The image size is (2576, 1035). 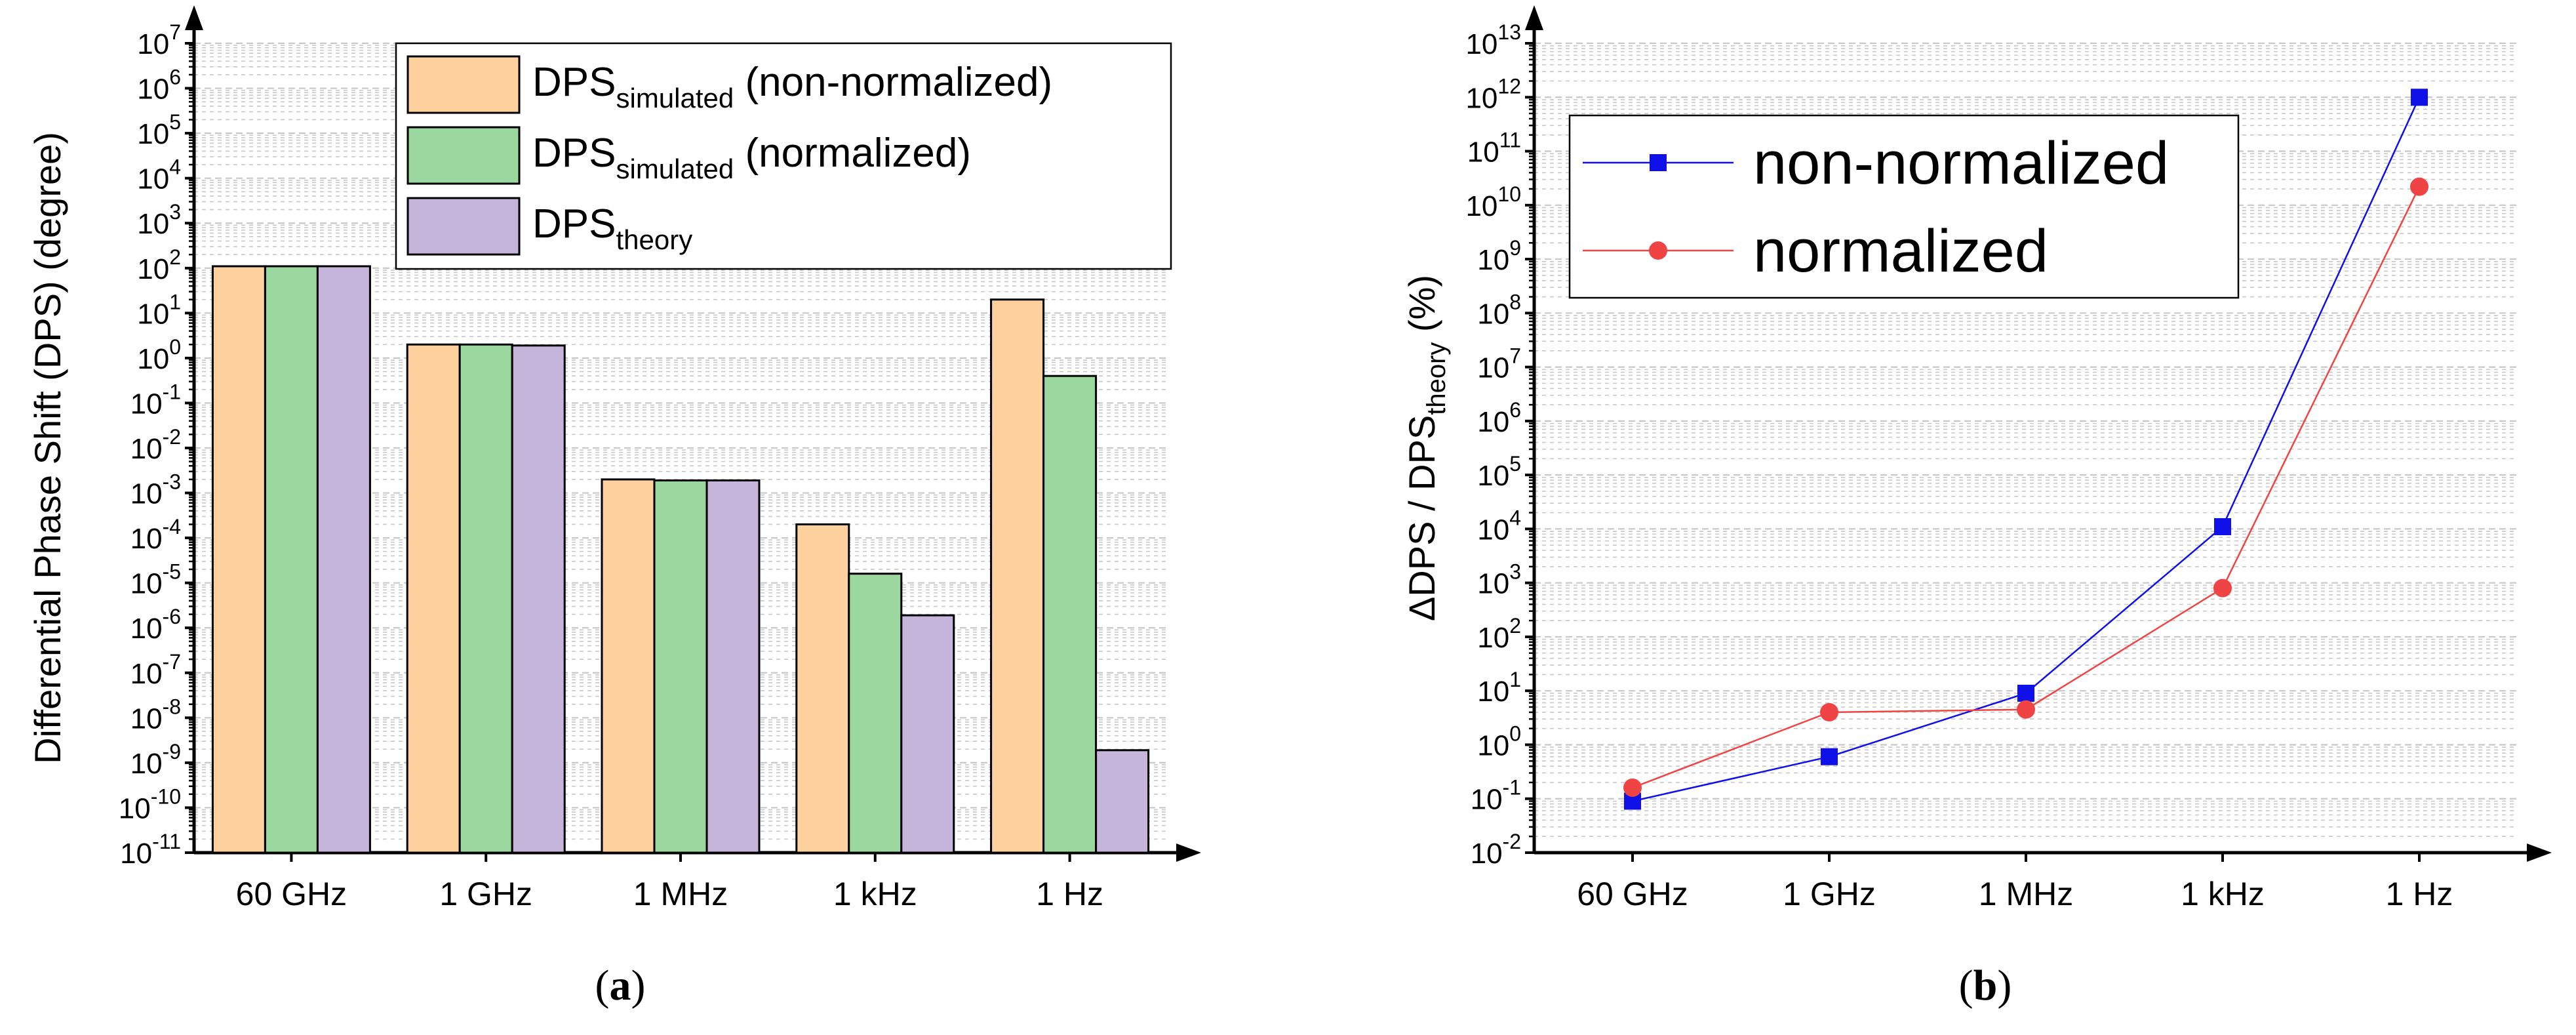 I want to click on b-x-tick-label: 1 GHz, so click(x=1829, y=894).